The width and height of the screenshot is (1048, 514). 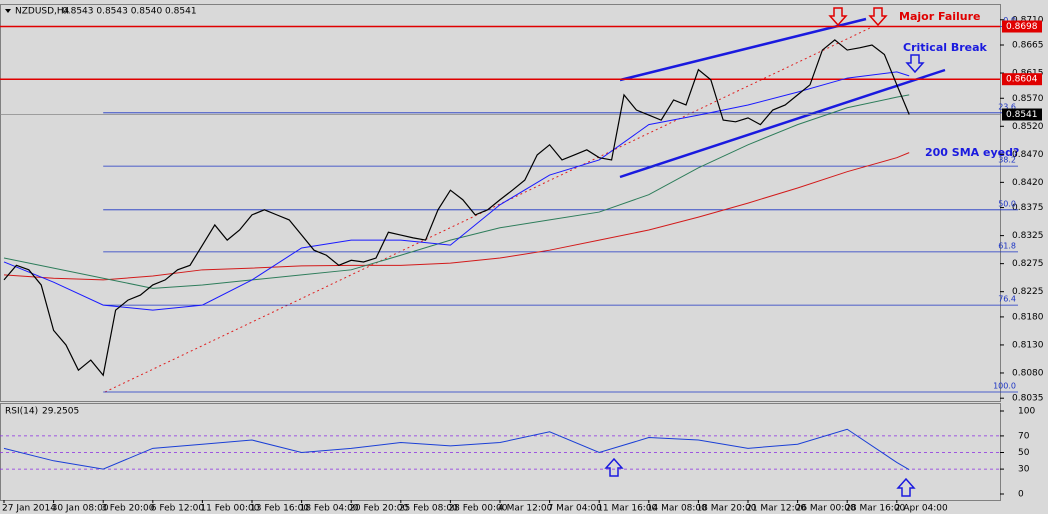 What do you see at coordinates (1007, 160) in the screenshot?
I see `fib-label: 38.2` at bounding box center [1007, 160].